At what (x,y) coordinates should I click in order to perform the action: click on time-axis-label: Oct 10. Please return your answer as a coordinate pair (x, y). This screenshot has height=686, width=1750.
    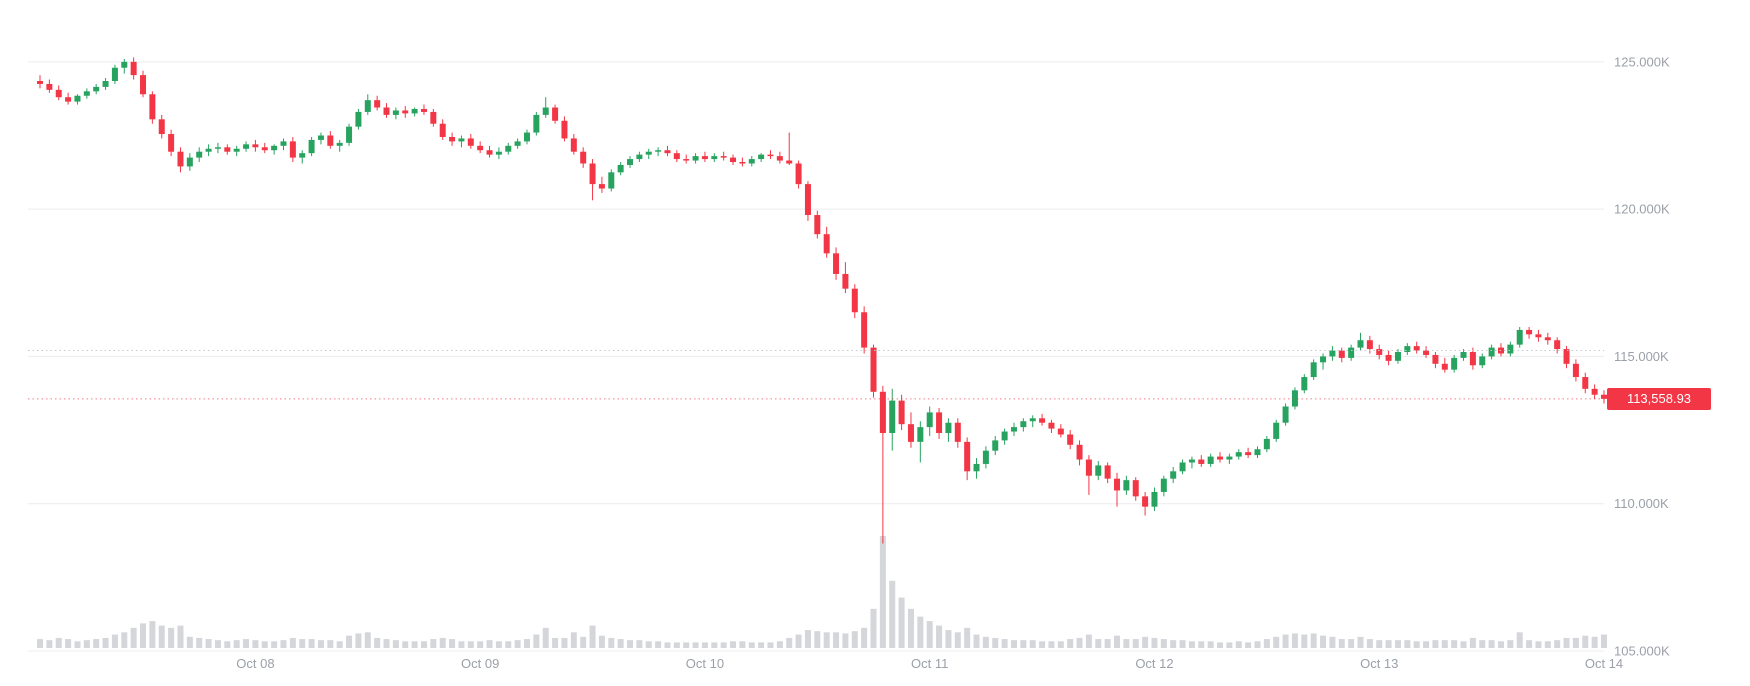
    Looking at the image, I should click on (705, 663).